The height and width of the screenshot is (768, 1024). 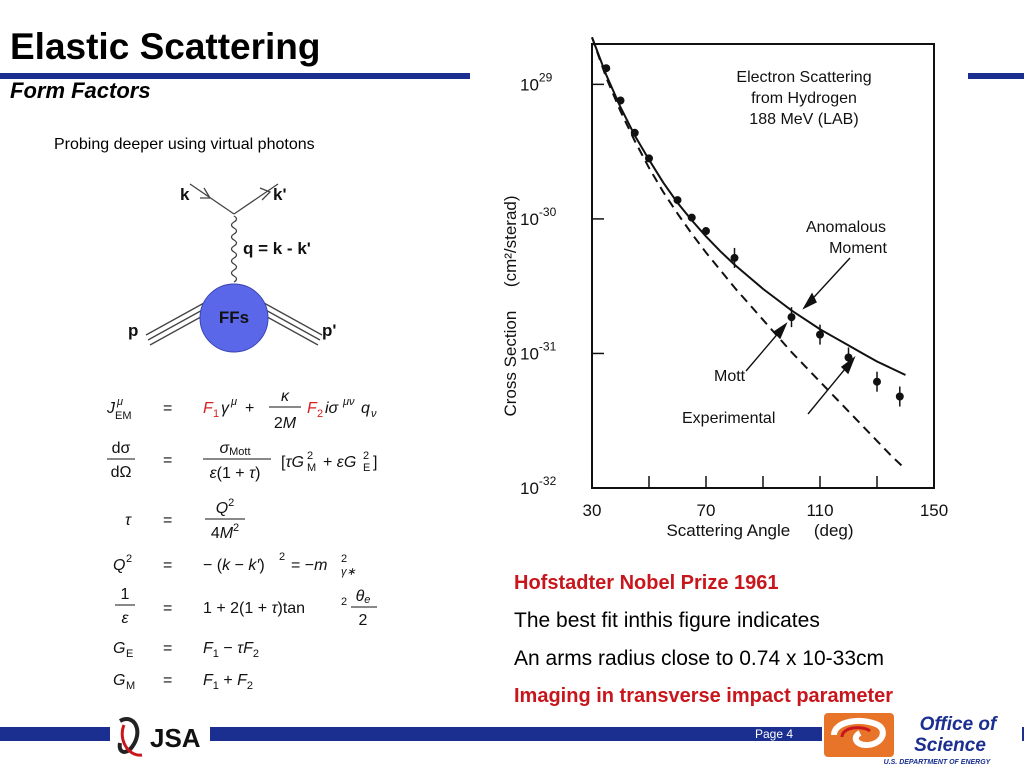 What do you see at coordinates (80, 90) in the screenshot?
I see `slide-subtitle: Form Factors` at bounding box center [80, 90].